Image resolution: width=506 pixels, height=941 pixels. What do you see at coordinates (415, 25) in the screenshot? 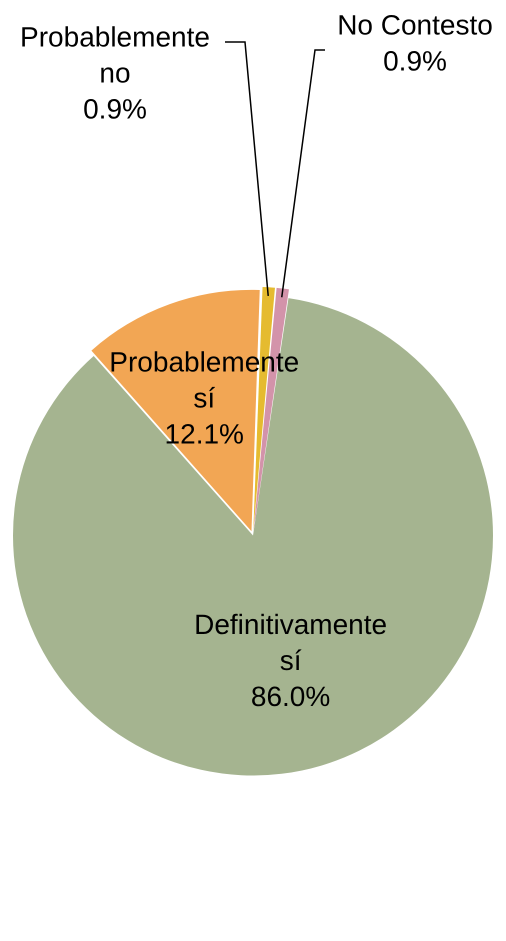
I see `slice-label: No Contesto` at bounding box center [415, 25].